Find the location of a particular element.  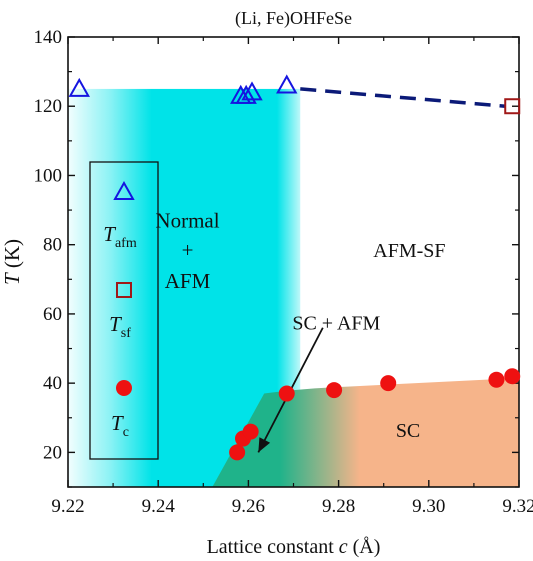

data-point-square is located at coordinates (512, 106).